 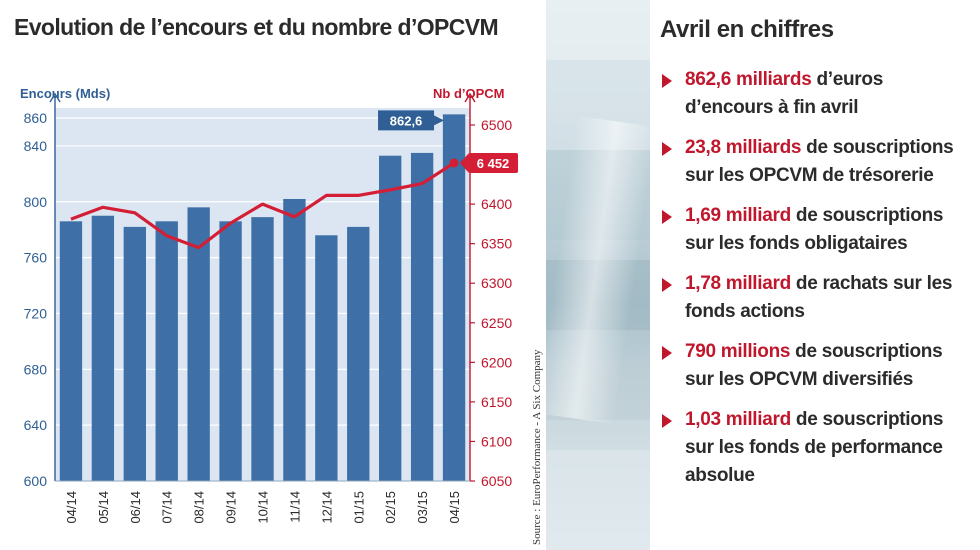 What do you see at coordinates (36, 425) in the screenshot?
I see `y-tick-label: 640` at bounding box center [36, 425].